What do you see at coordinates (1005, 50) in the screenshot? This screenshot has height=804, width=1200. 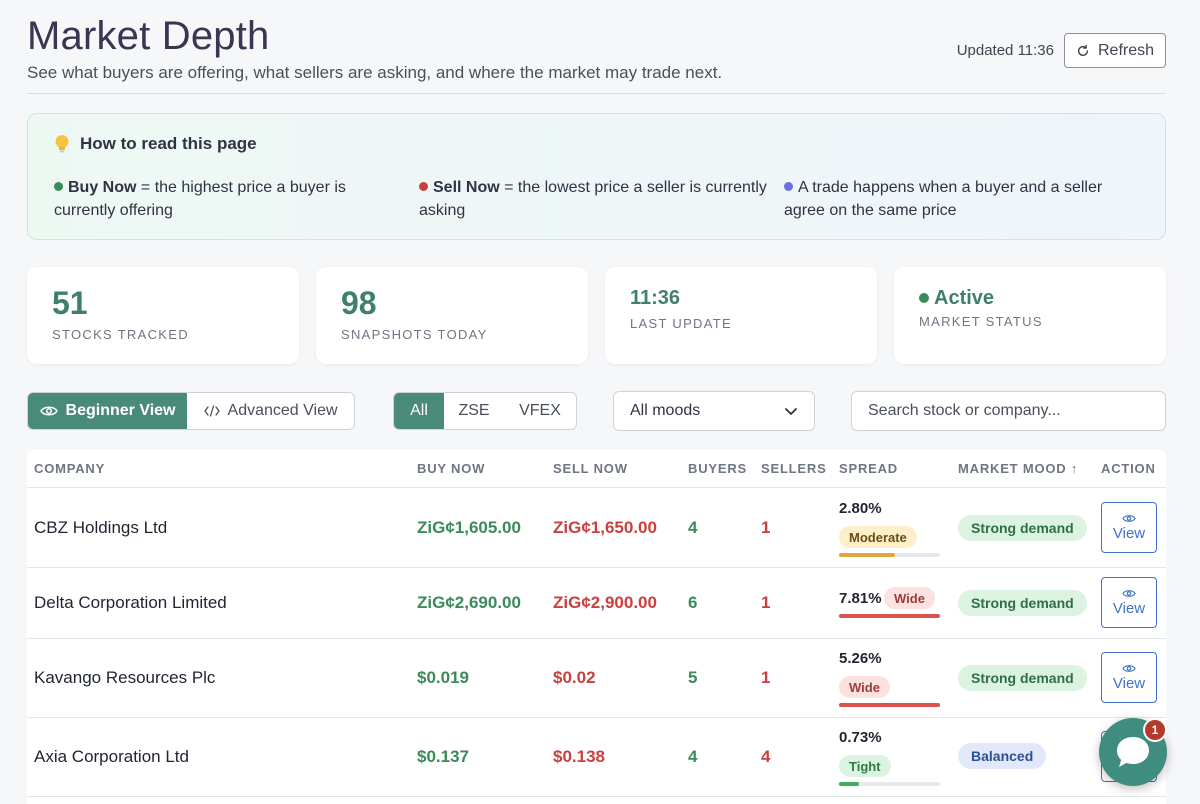 I see `updated-timestamp: Updated 11:36` at bounding box center [1005, 50].